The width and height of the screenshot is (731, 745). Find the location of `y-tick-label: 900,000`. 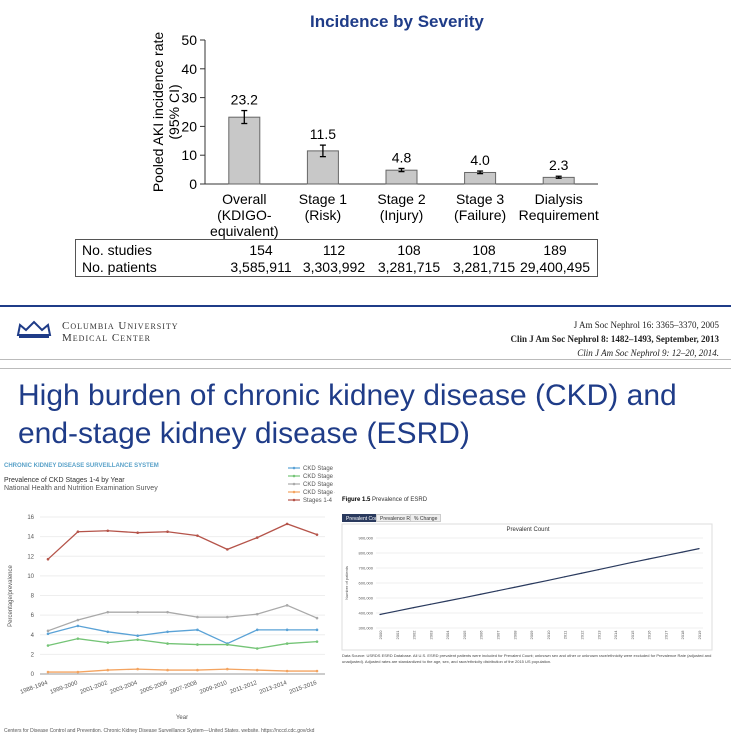

y-tick-label: 900,000 is located at coordinates (366, 538).